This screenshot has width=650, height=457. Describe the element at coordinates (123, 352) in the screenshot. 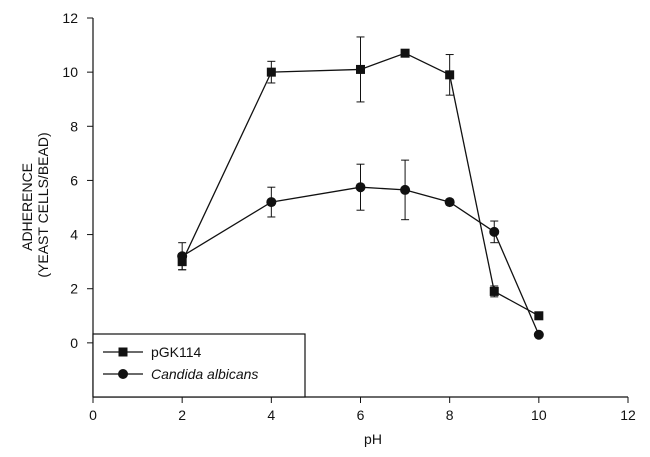

I see `legend-marker-square` at that location.